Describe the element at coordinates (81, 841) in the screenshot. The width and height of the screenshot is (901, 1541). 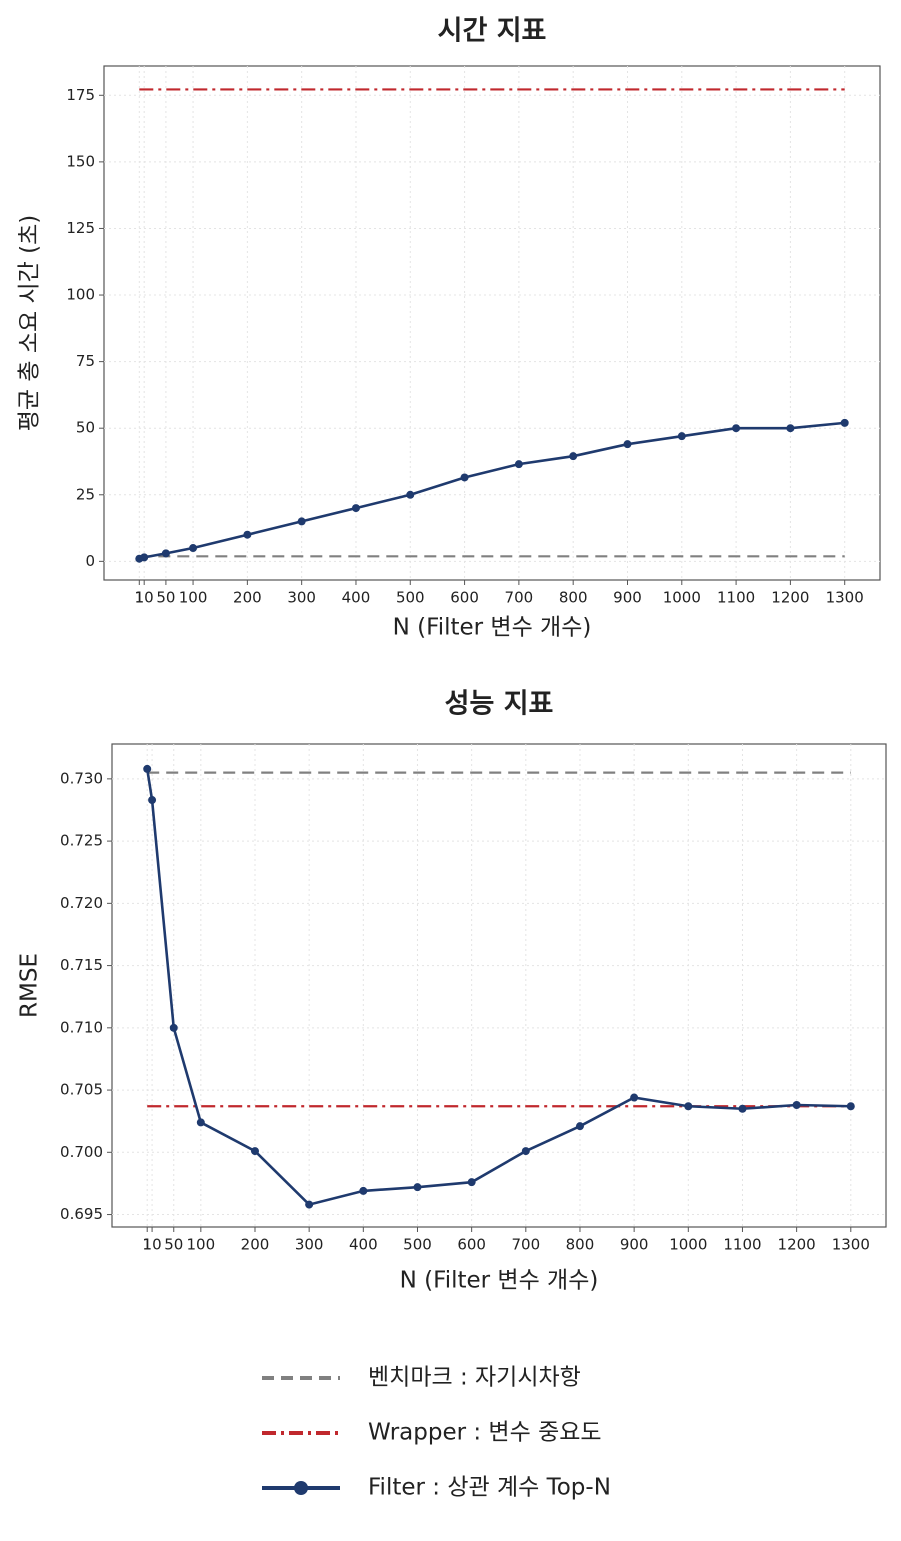
I see `y-tick-label: 0.725` at that location.